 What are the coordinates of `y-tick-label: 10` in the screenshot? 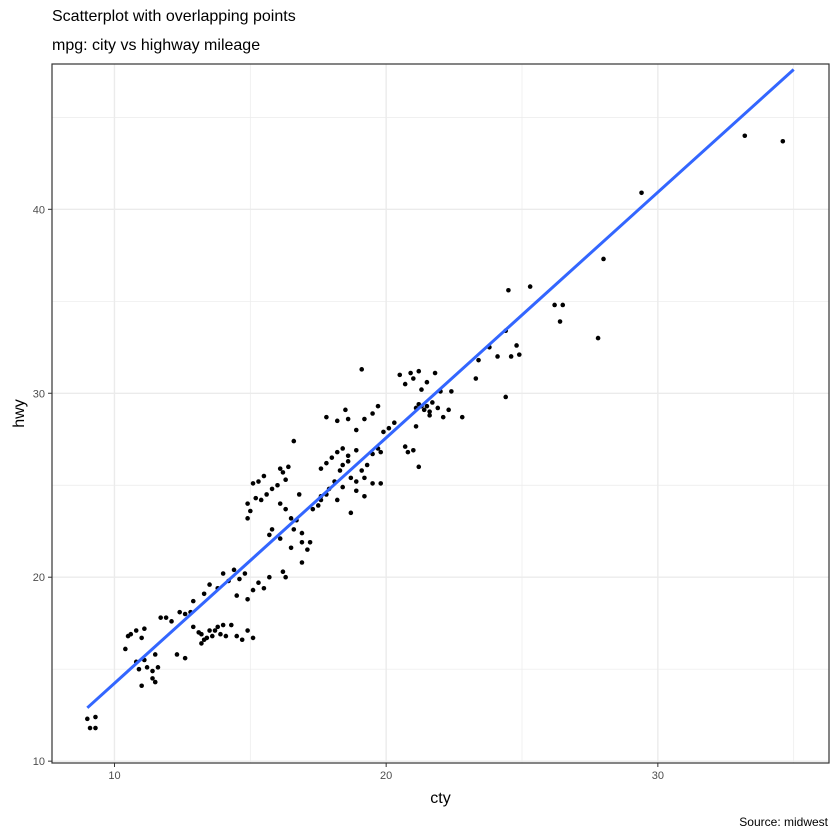 It's located at (39, 762).